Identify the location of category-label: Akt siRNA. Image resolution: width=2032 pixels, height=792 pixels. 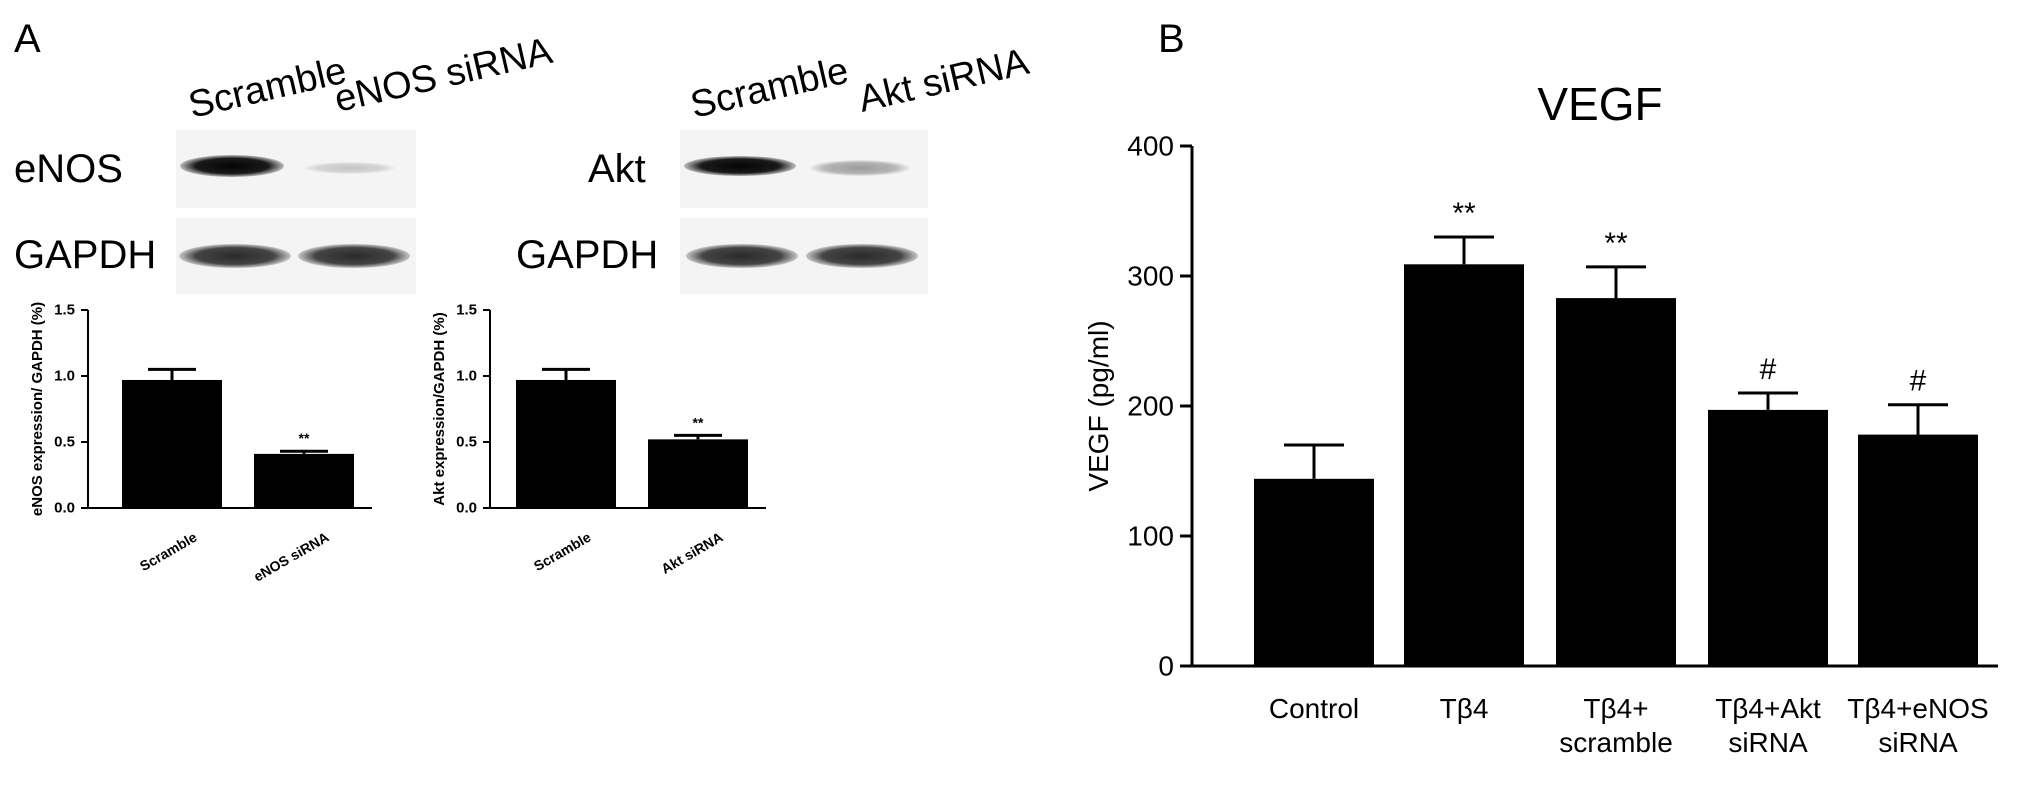
(691, 553).